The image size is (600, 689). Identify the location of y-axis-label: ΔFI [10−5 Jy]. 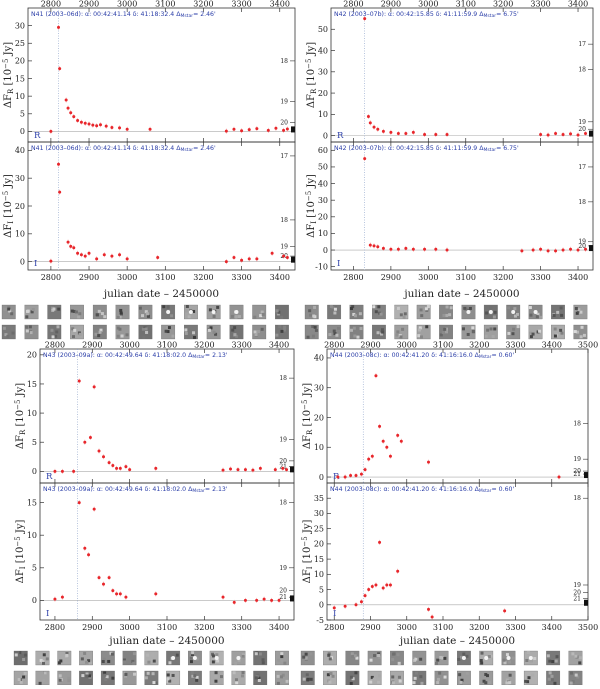
(311, 206).